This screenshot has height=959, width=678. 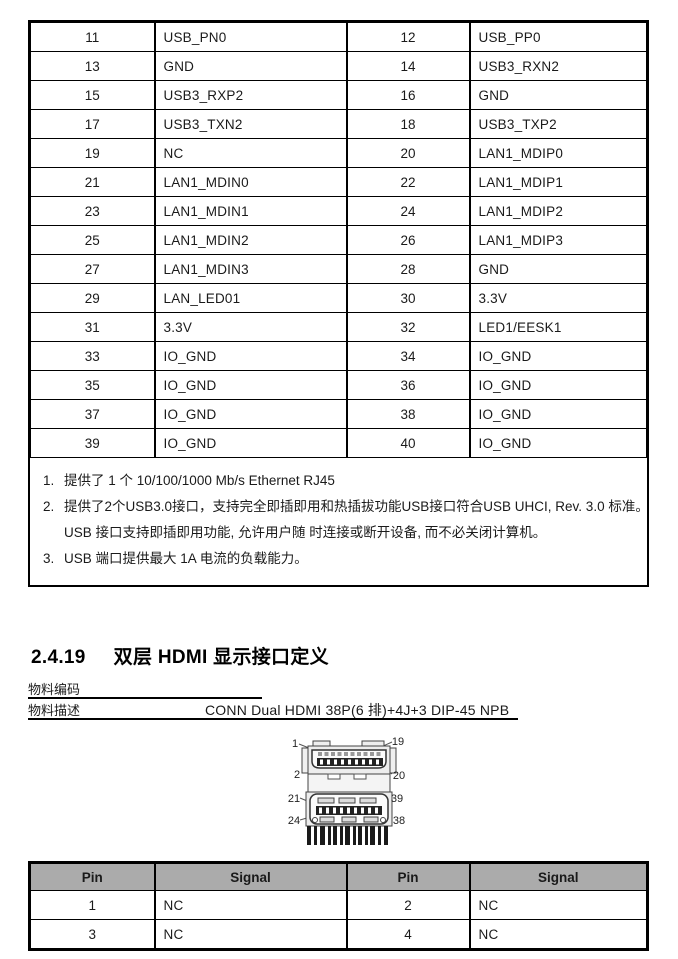 What do you see at coordinates (54, 710) in the screenshot?
I see `material-desc-label: 物料描述` at bounding box center [54, 710].